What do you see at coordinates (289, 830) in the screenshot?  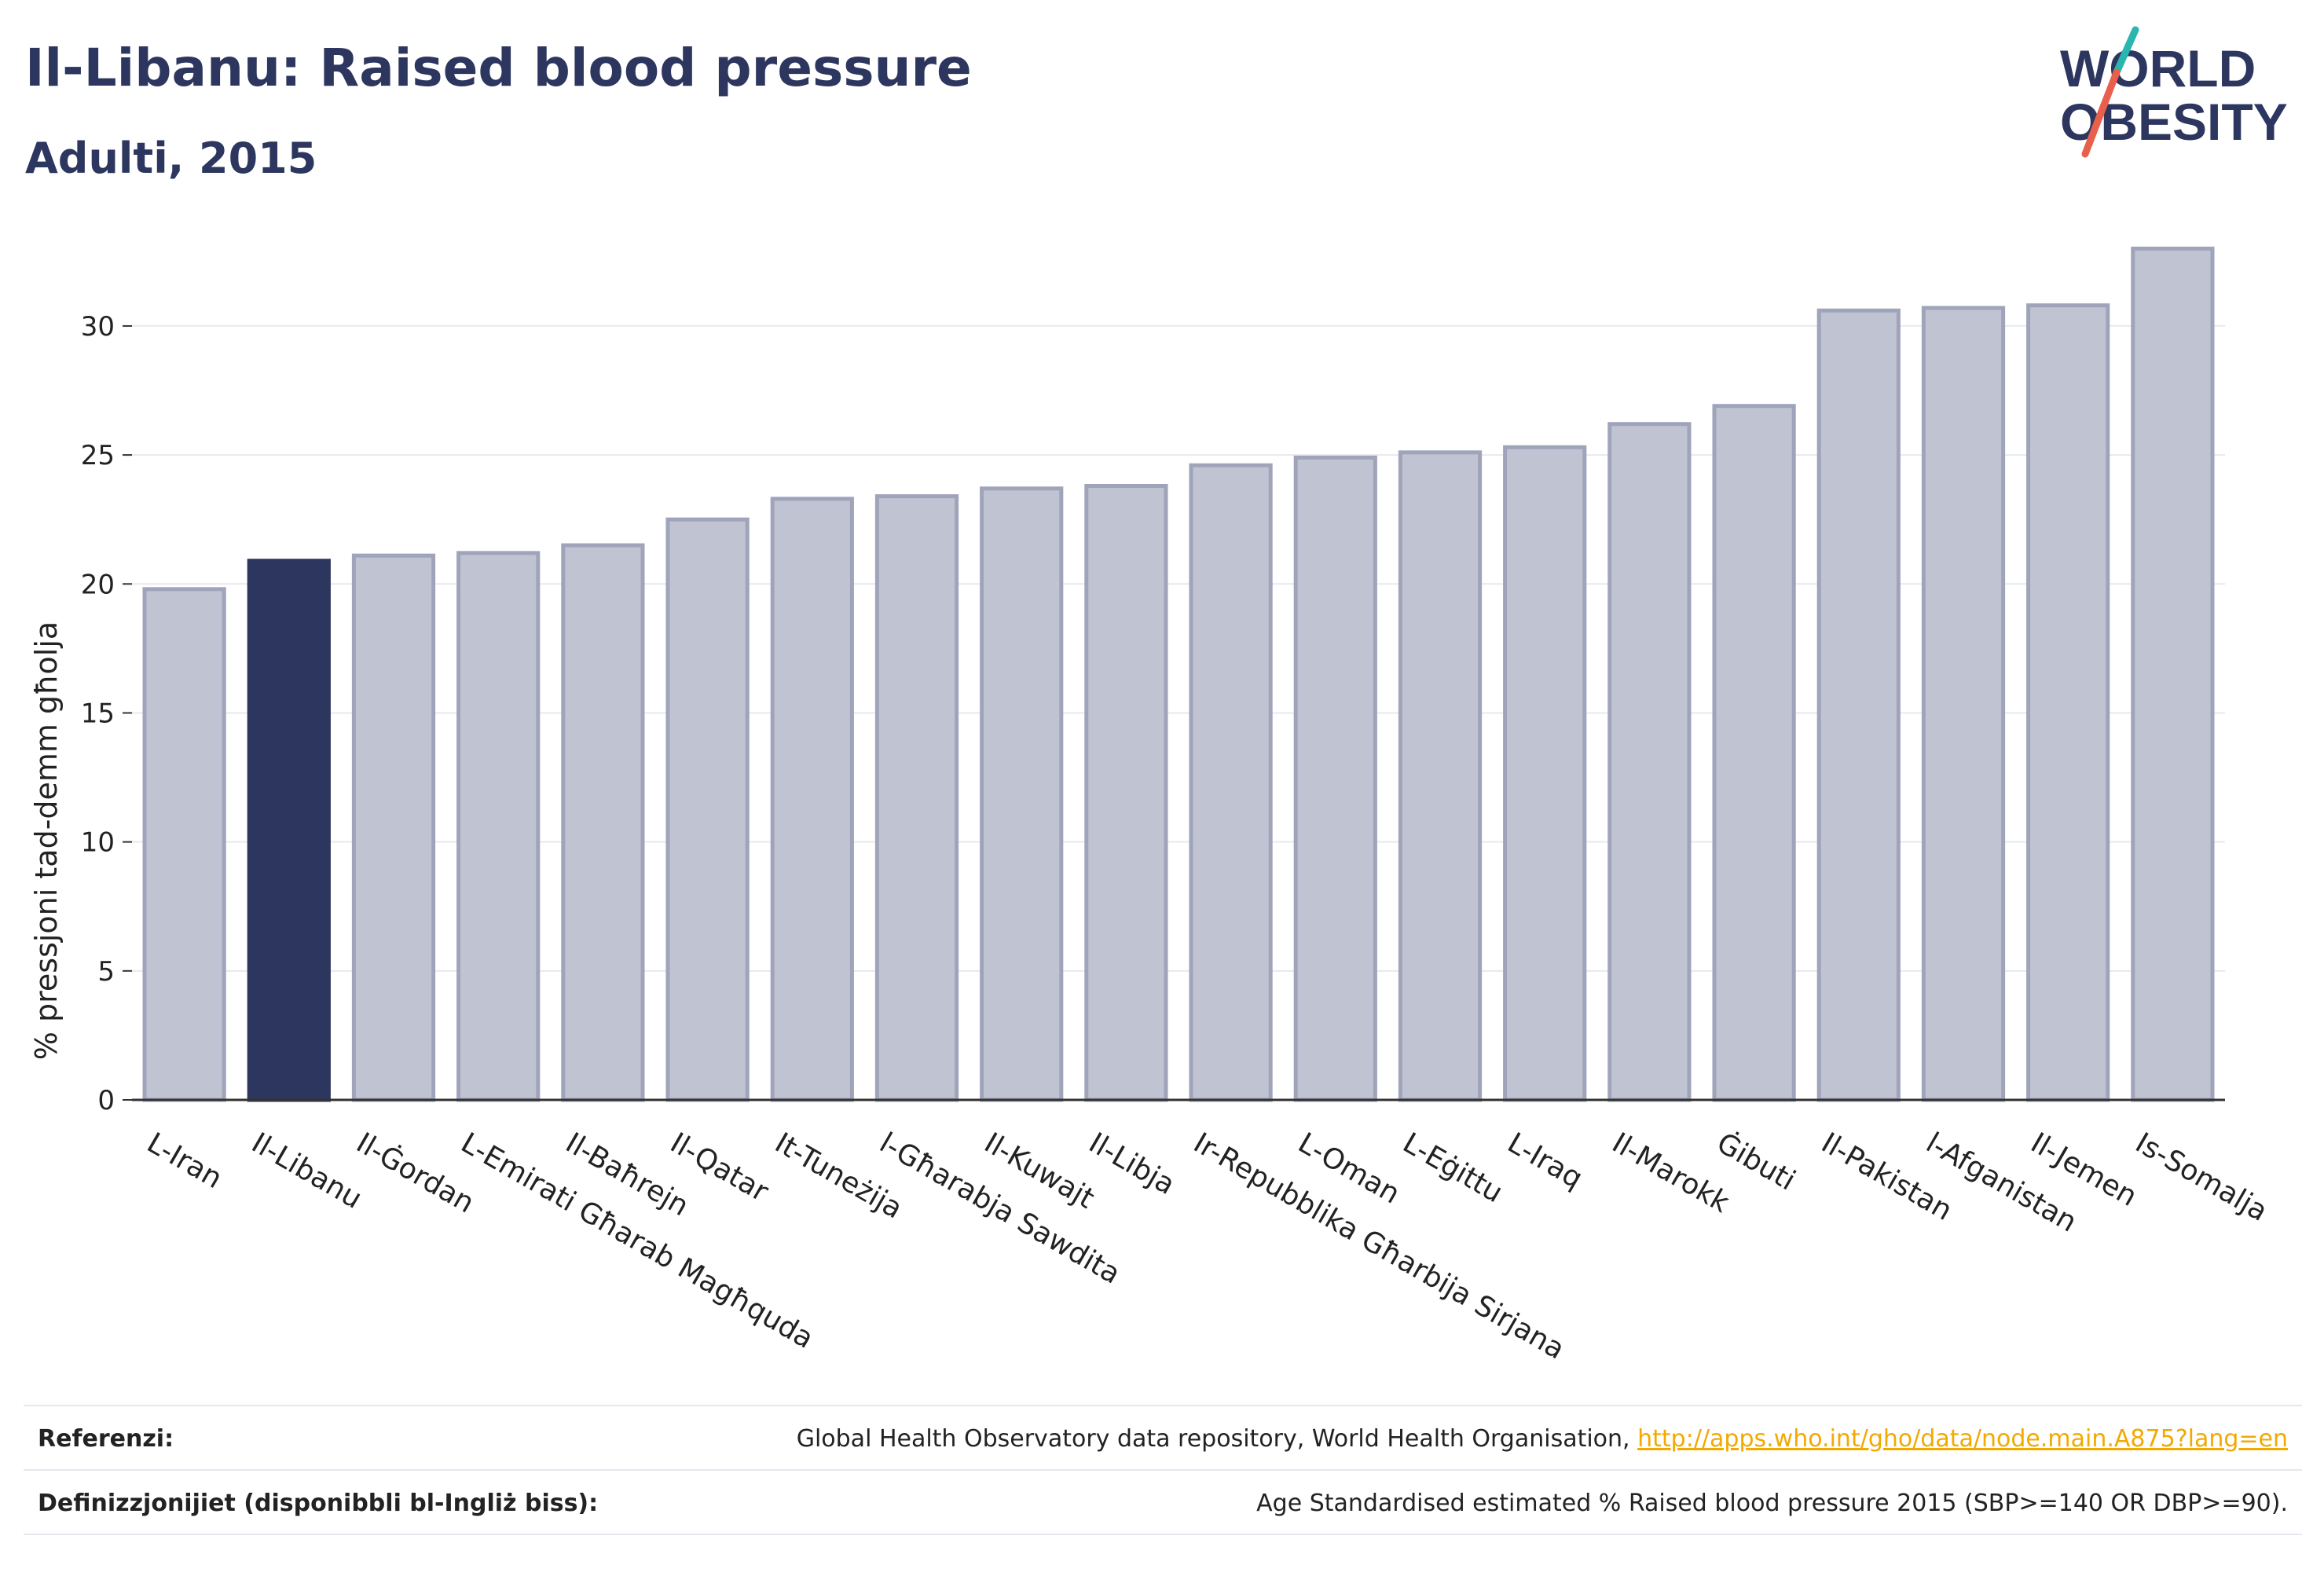 I see `bar-il-libanu` at bounding box center [289, 830].